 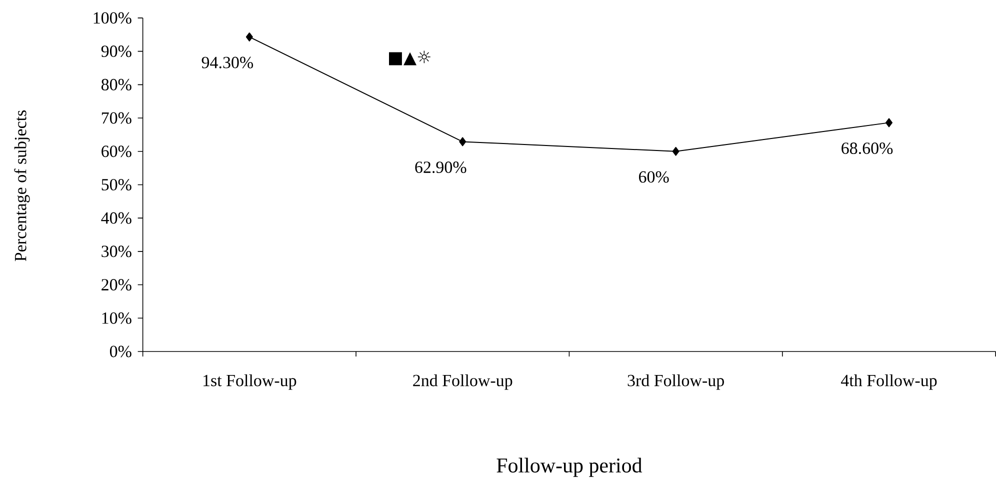 What do you see at coordinates (888, 382) in the screenshot?
I see `x-tick-label: 4th Follow-up` at bounding box center [888, 382].